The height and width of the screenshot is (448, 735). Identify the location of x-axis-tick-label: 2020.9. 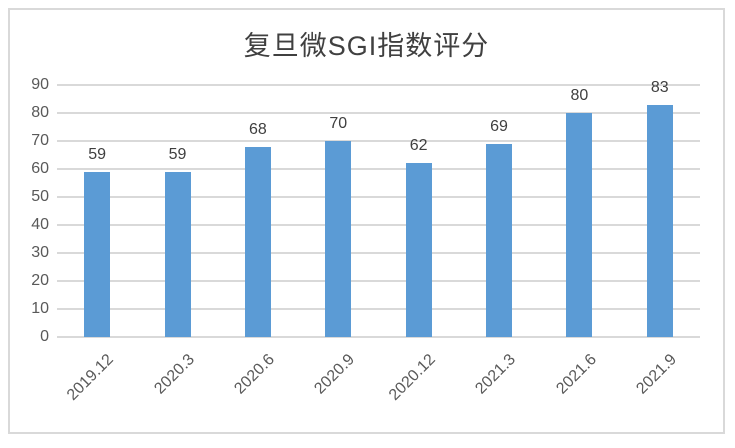
(335, 374).